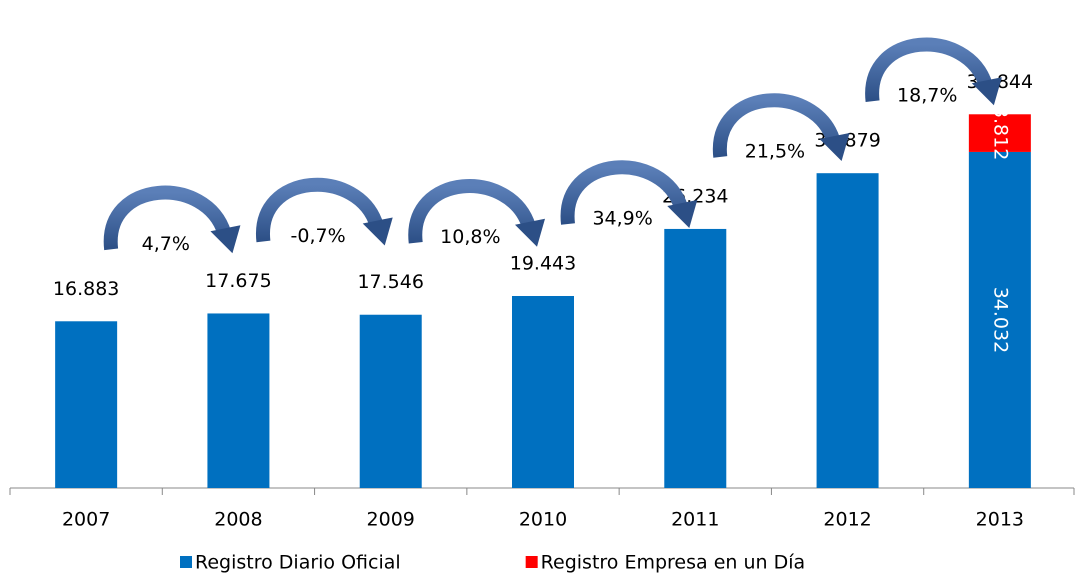  I want to click on x-tick-label: 2013, so click(1000, 520).